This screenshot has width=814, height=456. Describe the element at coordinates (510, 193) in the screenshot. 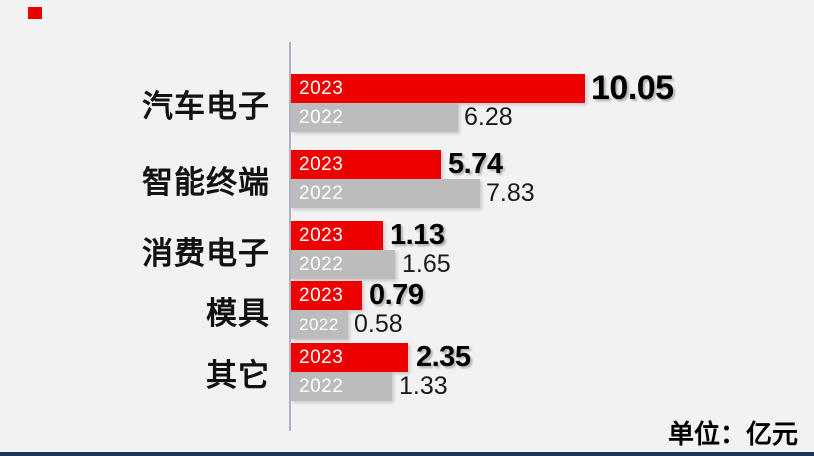

I see `value-label-2022: 7.83` at that location.